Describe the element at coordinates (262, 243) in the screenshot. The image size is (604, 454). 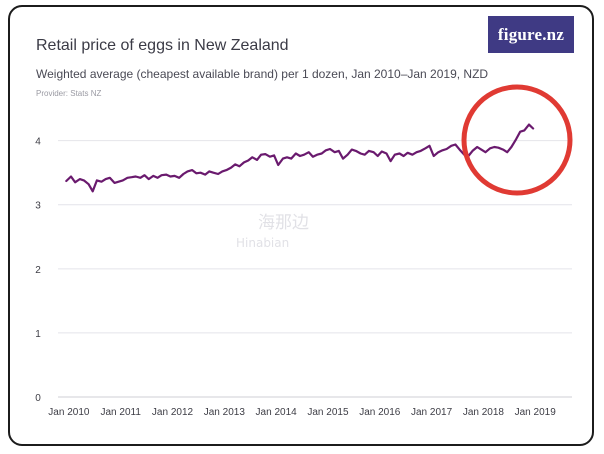
I see `watermark-line2: Hinabian` at that location.